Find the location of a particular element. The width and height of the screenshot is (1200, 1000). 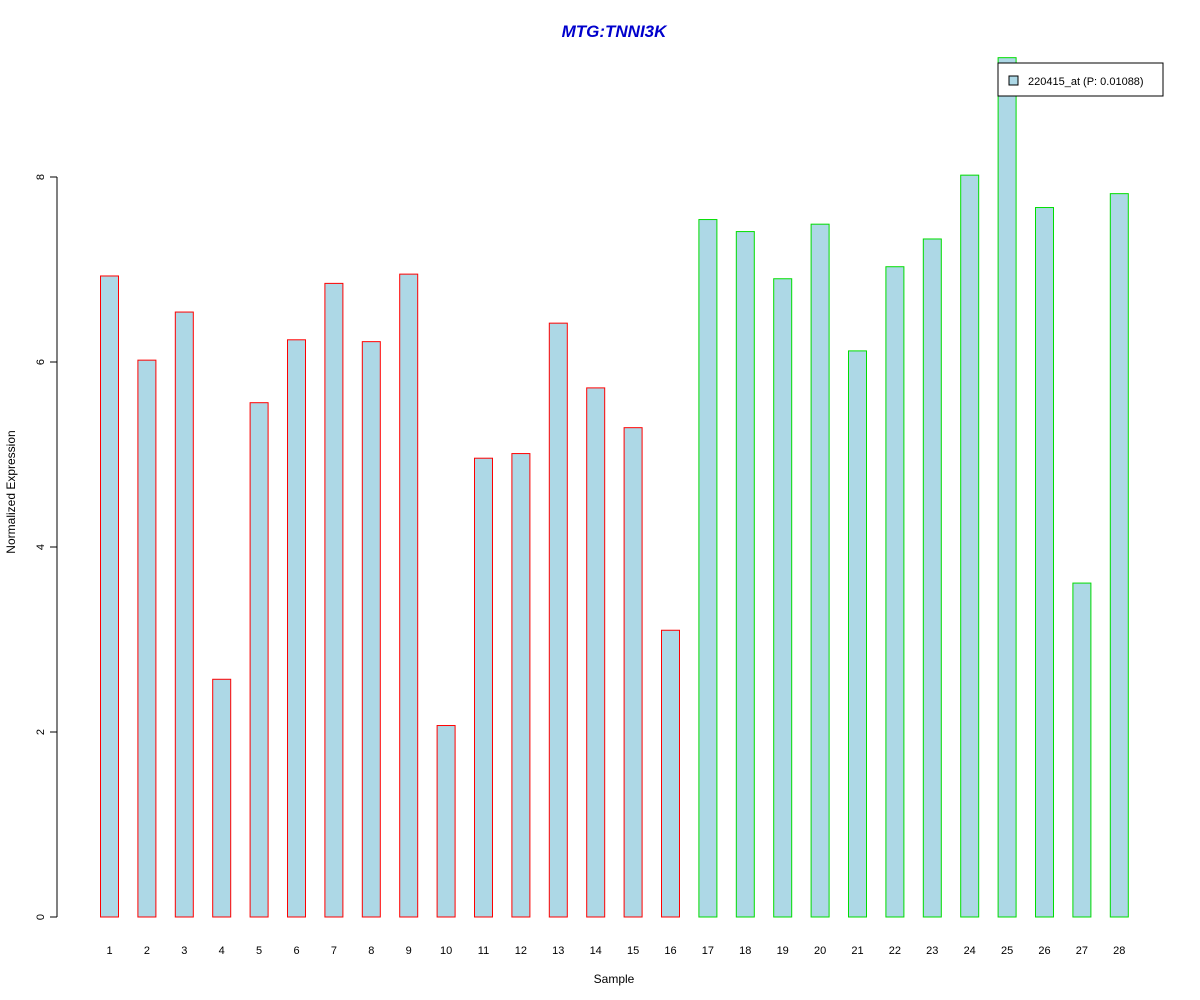

x-tick-label: 6 is located at coordinates (296, 951).